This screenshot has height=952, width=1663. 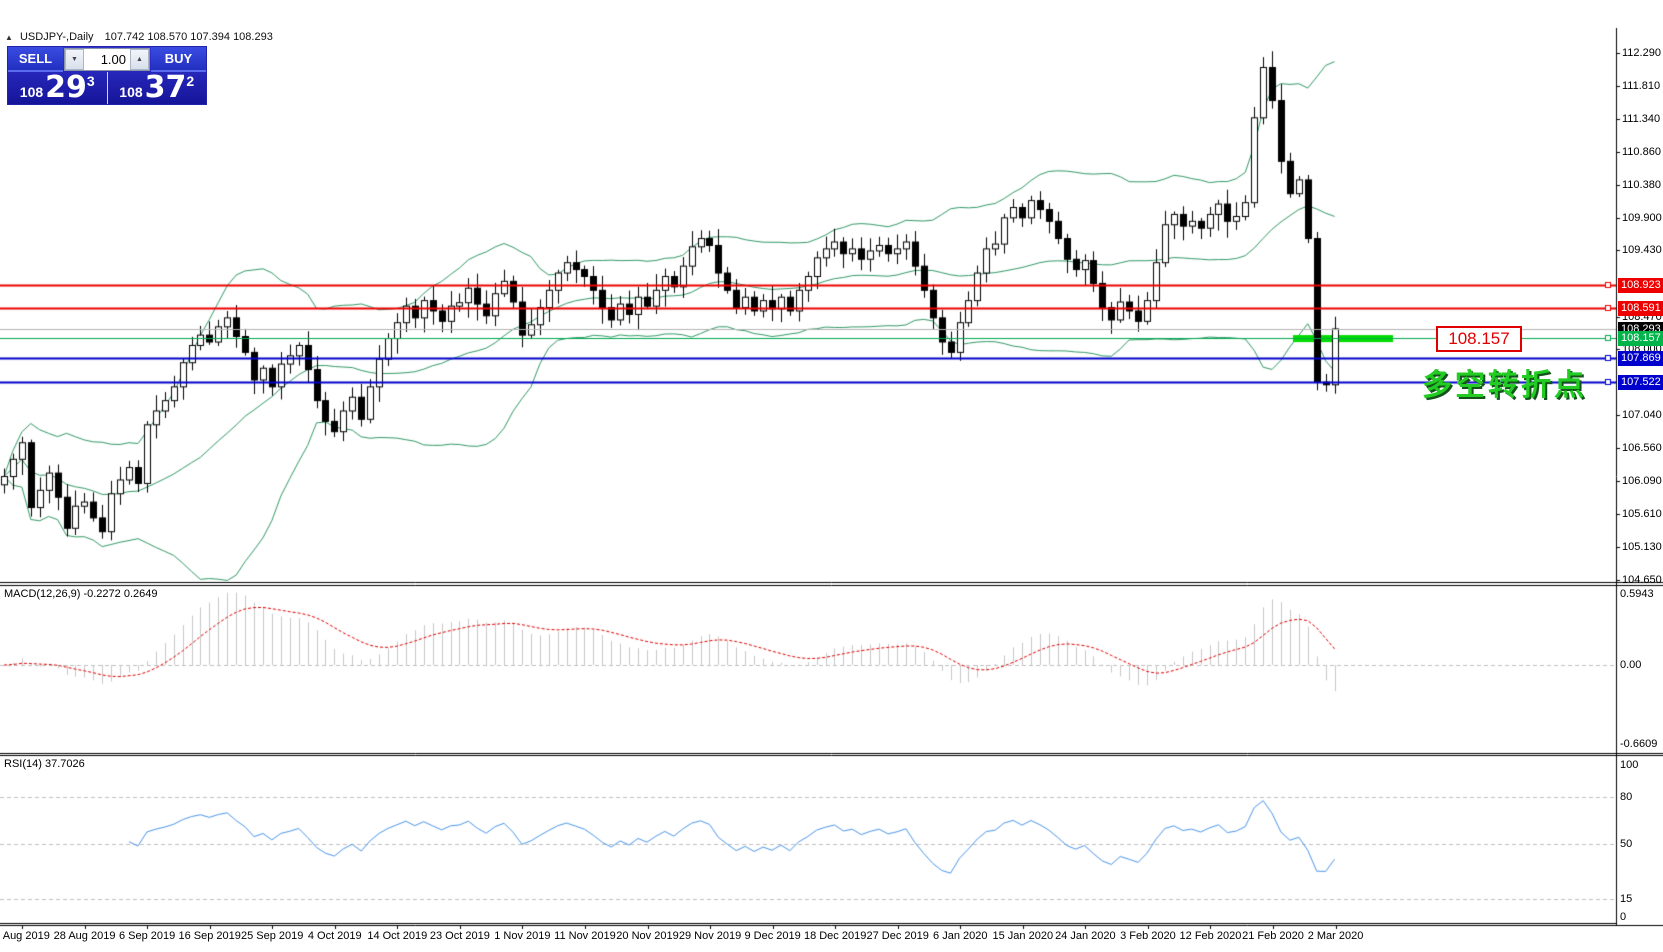 I want to click on price-line-tag: 108.923, so click(x=1640, y=286).